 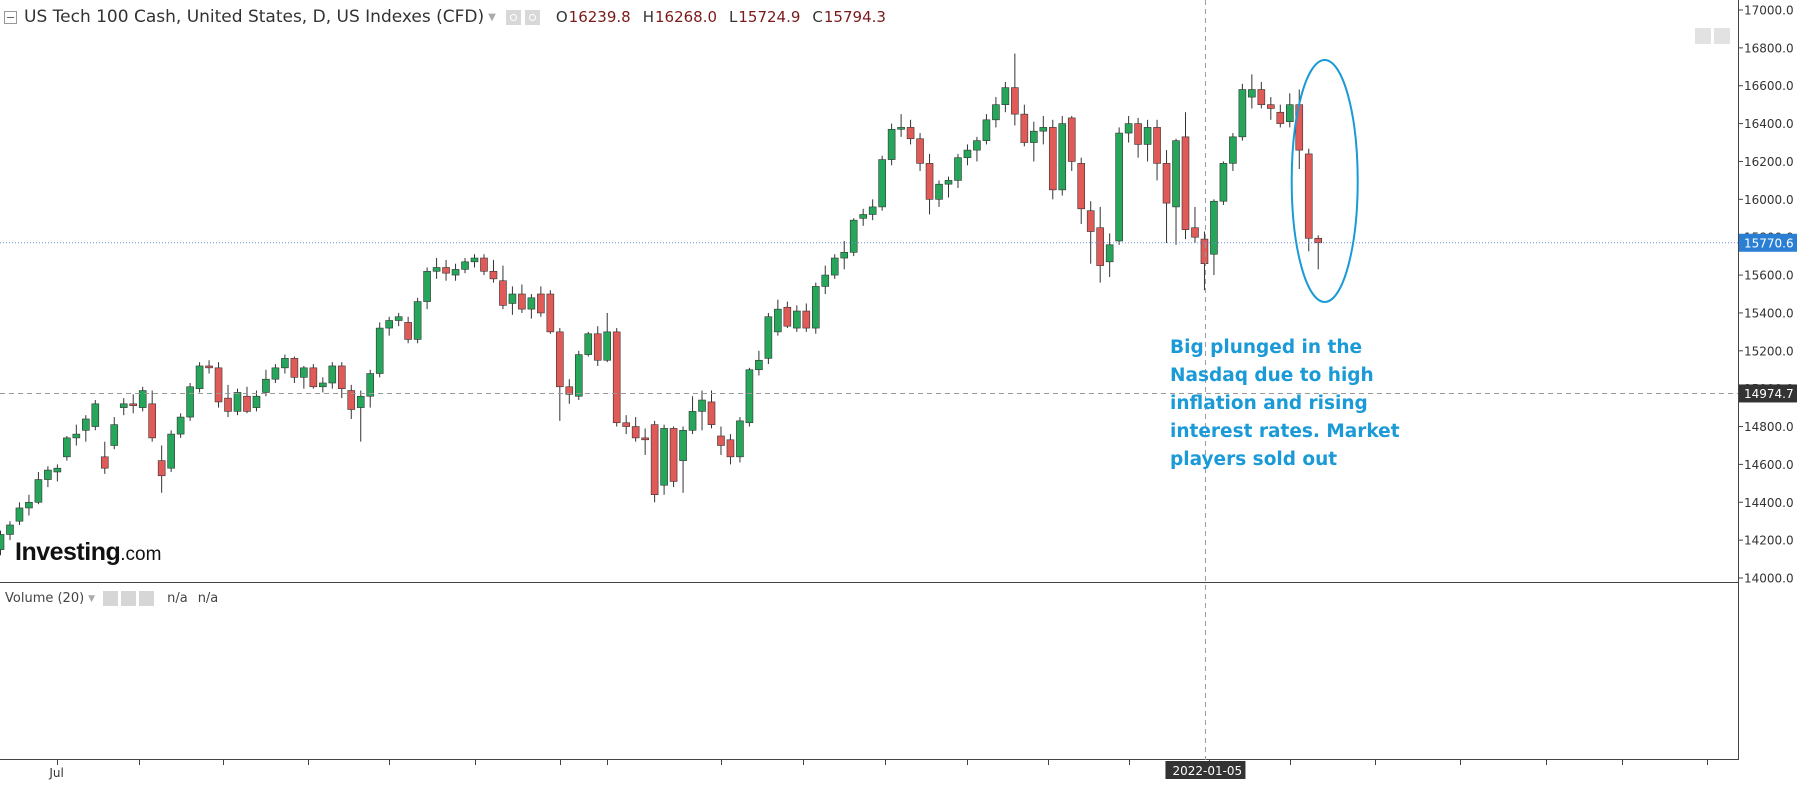 I want to click on highlight-ellipse, so click(x=1324, y=181).